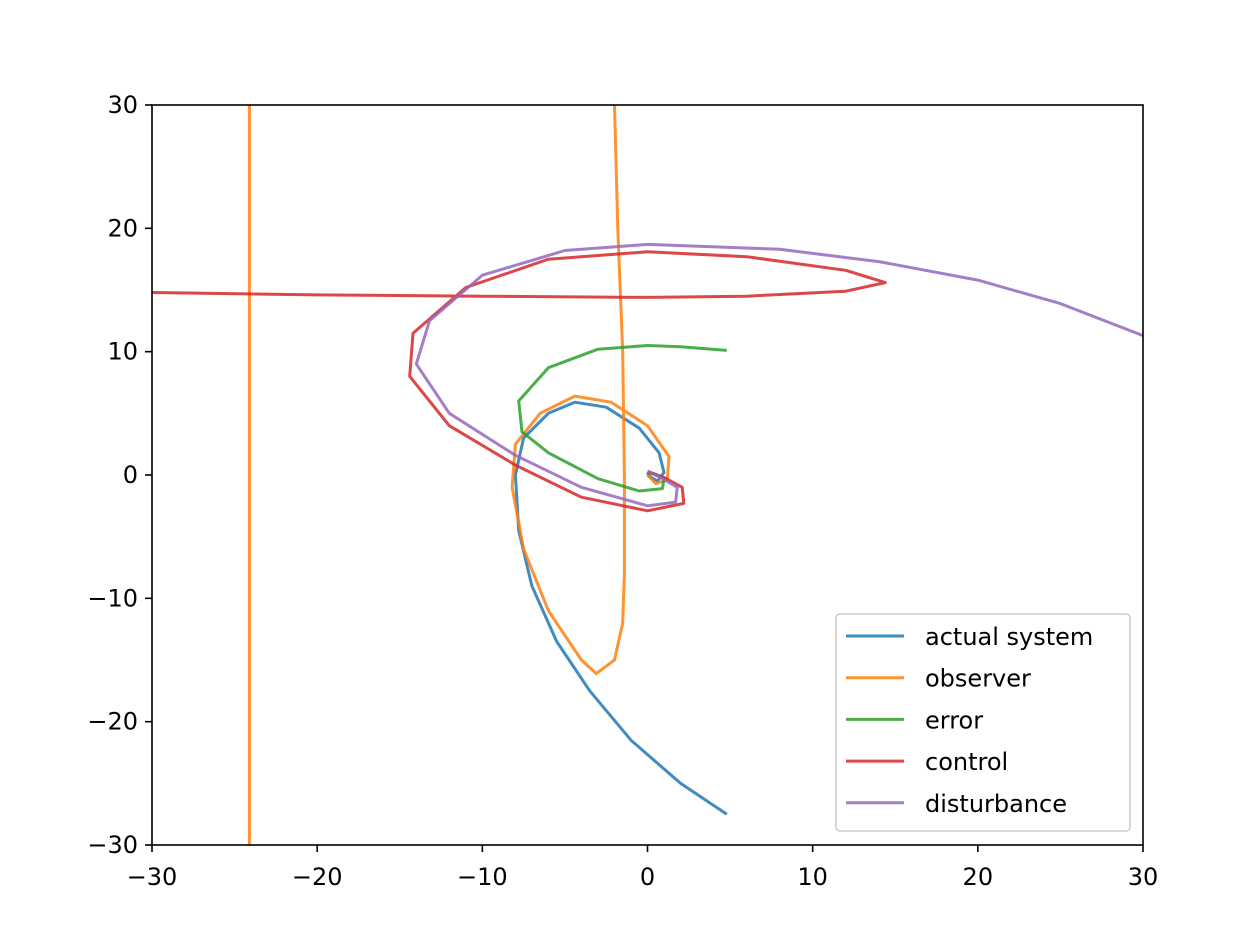  Describe the element at coordinates (978, 877) in the screenshot. I see `x-tick-label: 20` at that location.